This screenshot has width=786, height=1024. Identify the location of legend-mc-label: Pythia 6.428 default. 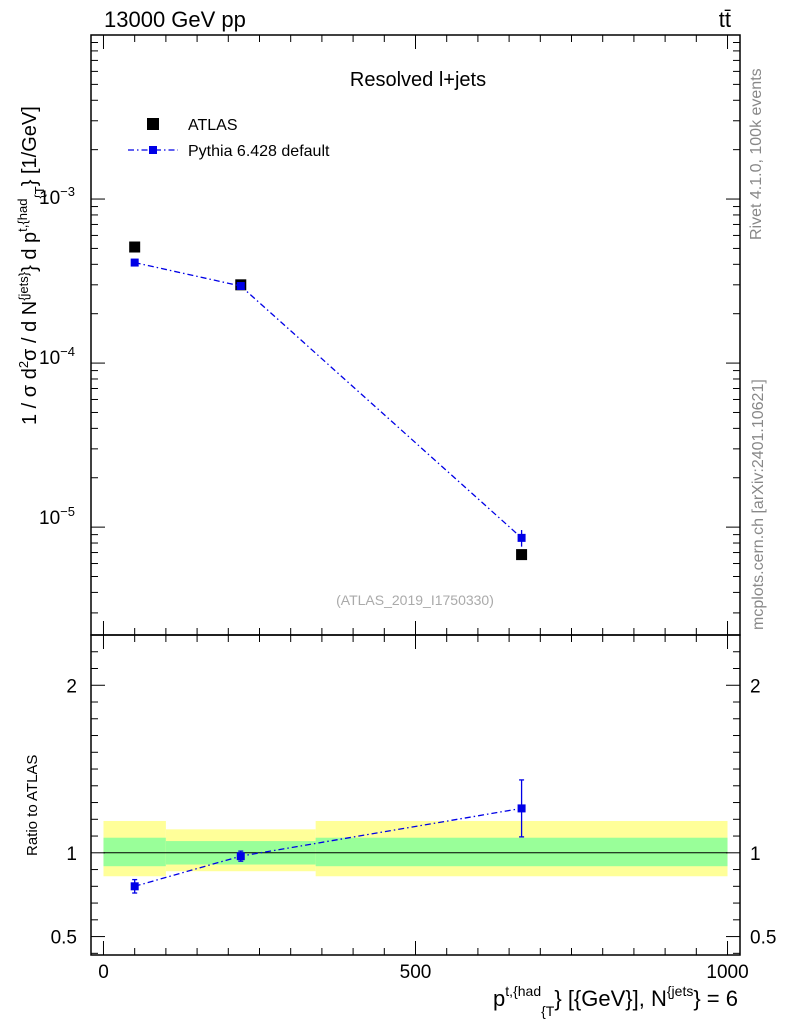
(259, 151).